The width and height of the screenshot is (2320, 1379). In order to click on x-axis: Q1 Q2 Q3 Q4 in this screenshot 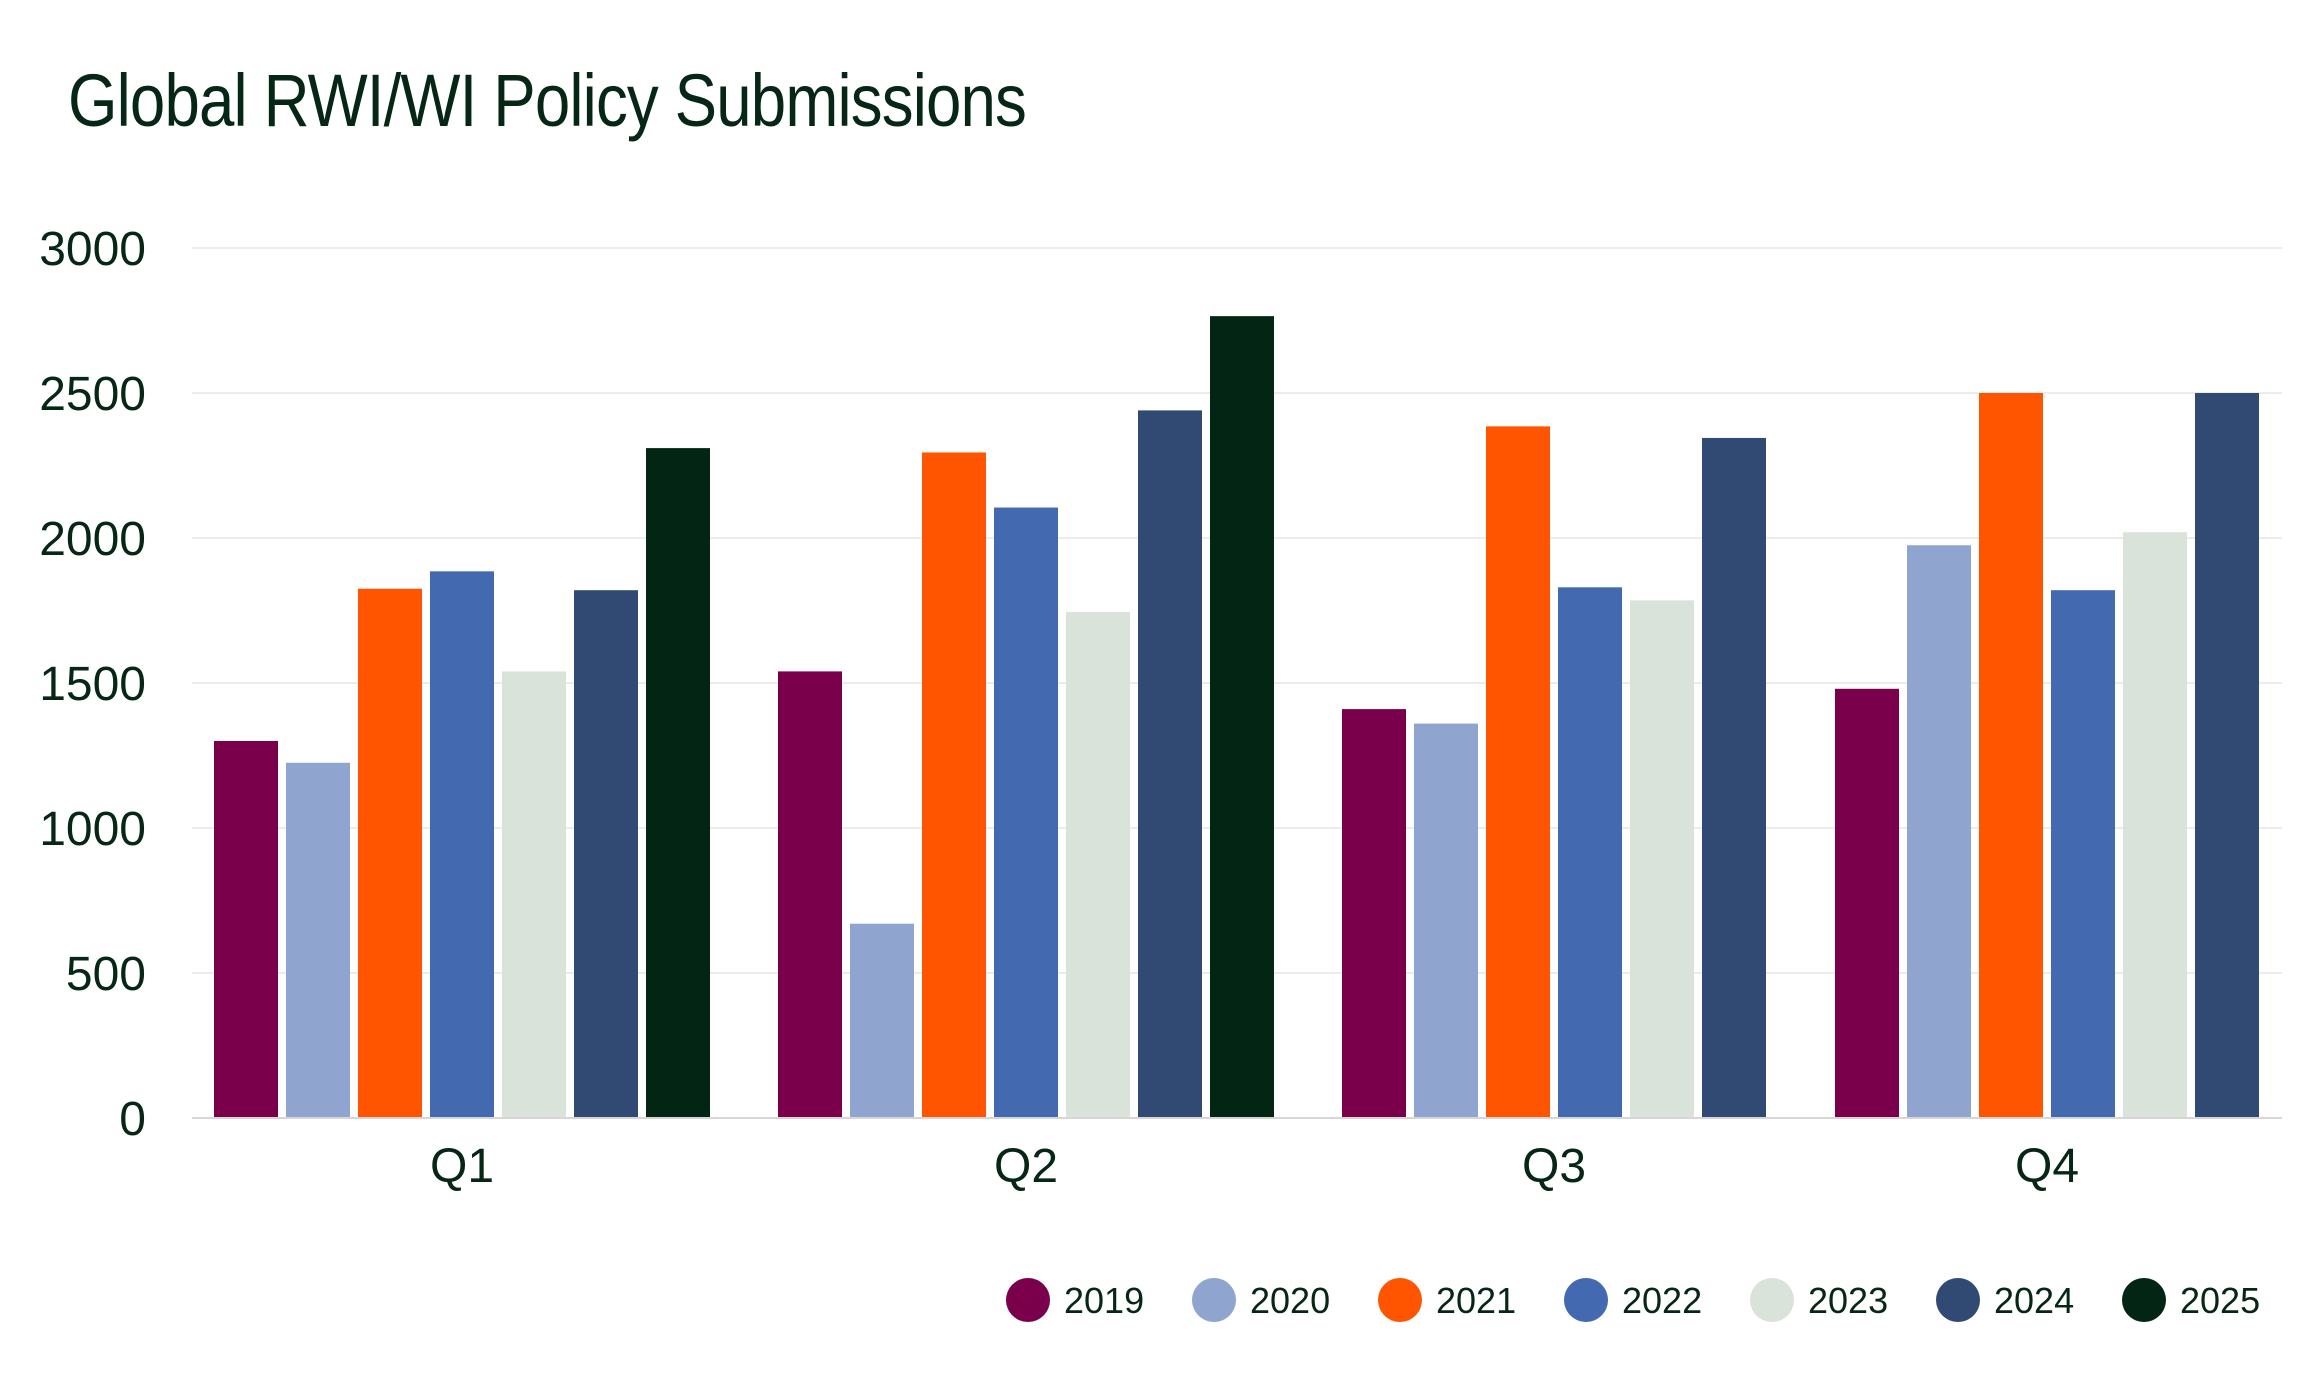, I will do `click(1237, 1155)`.